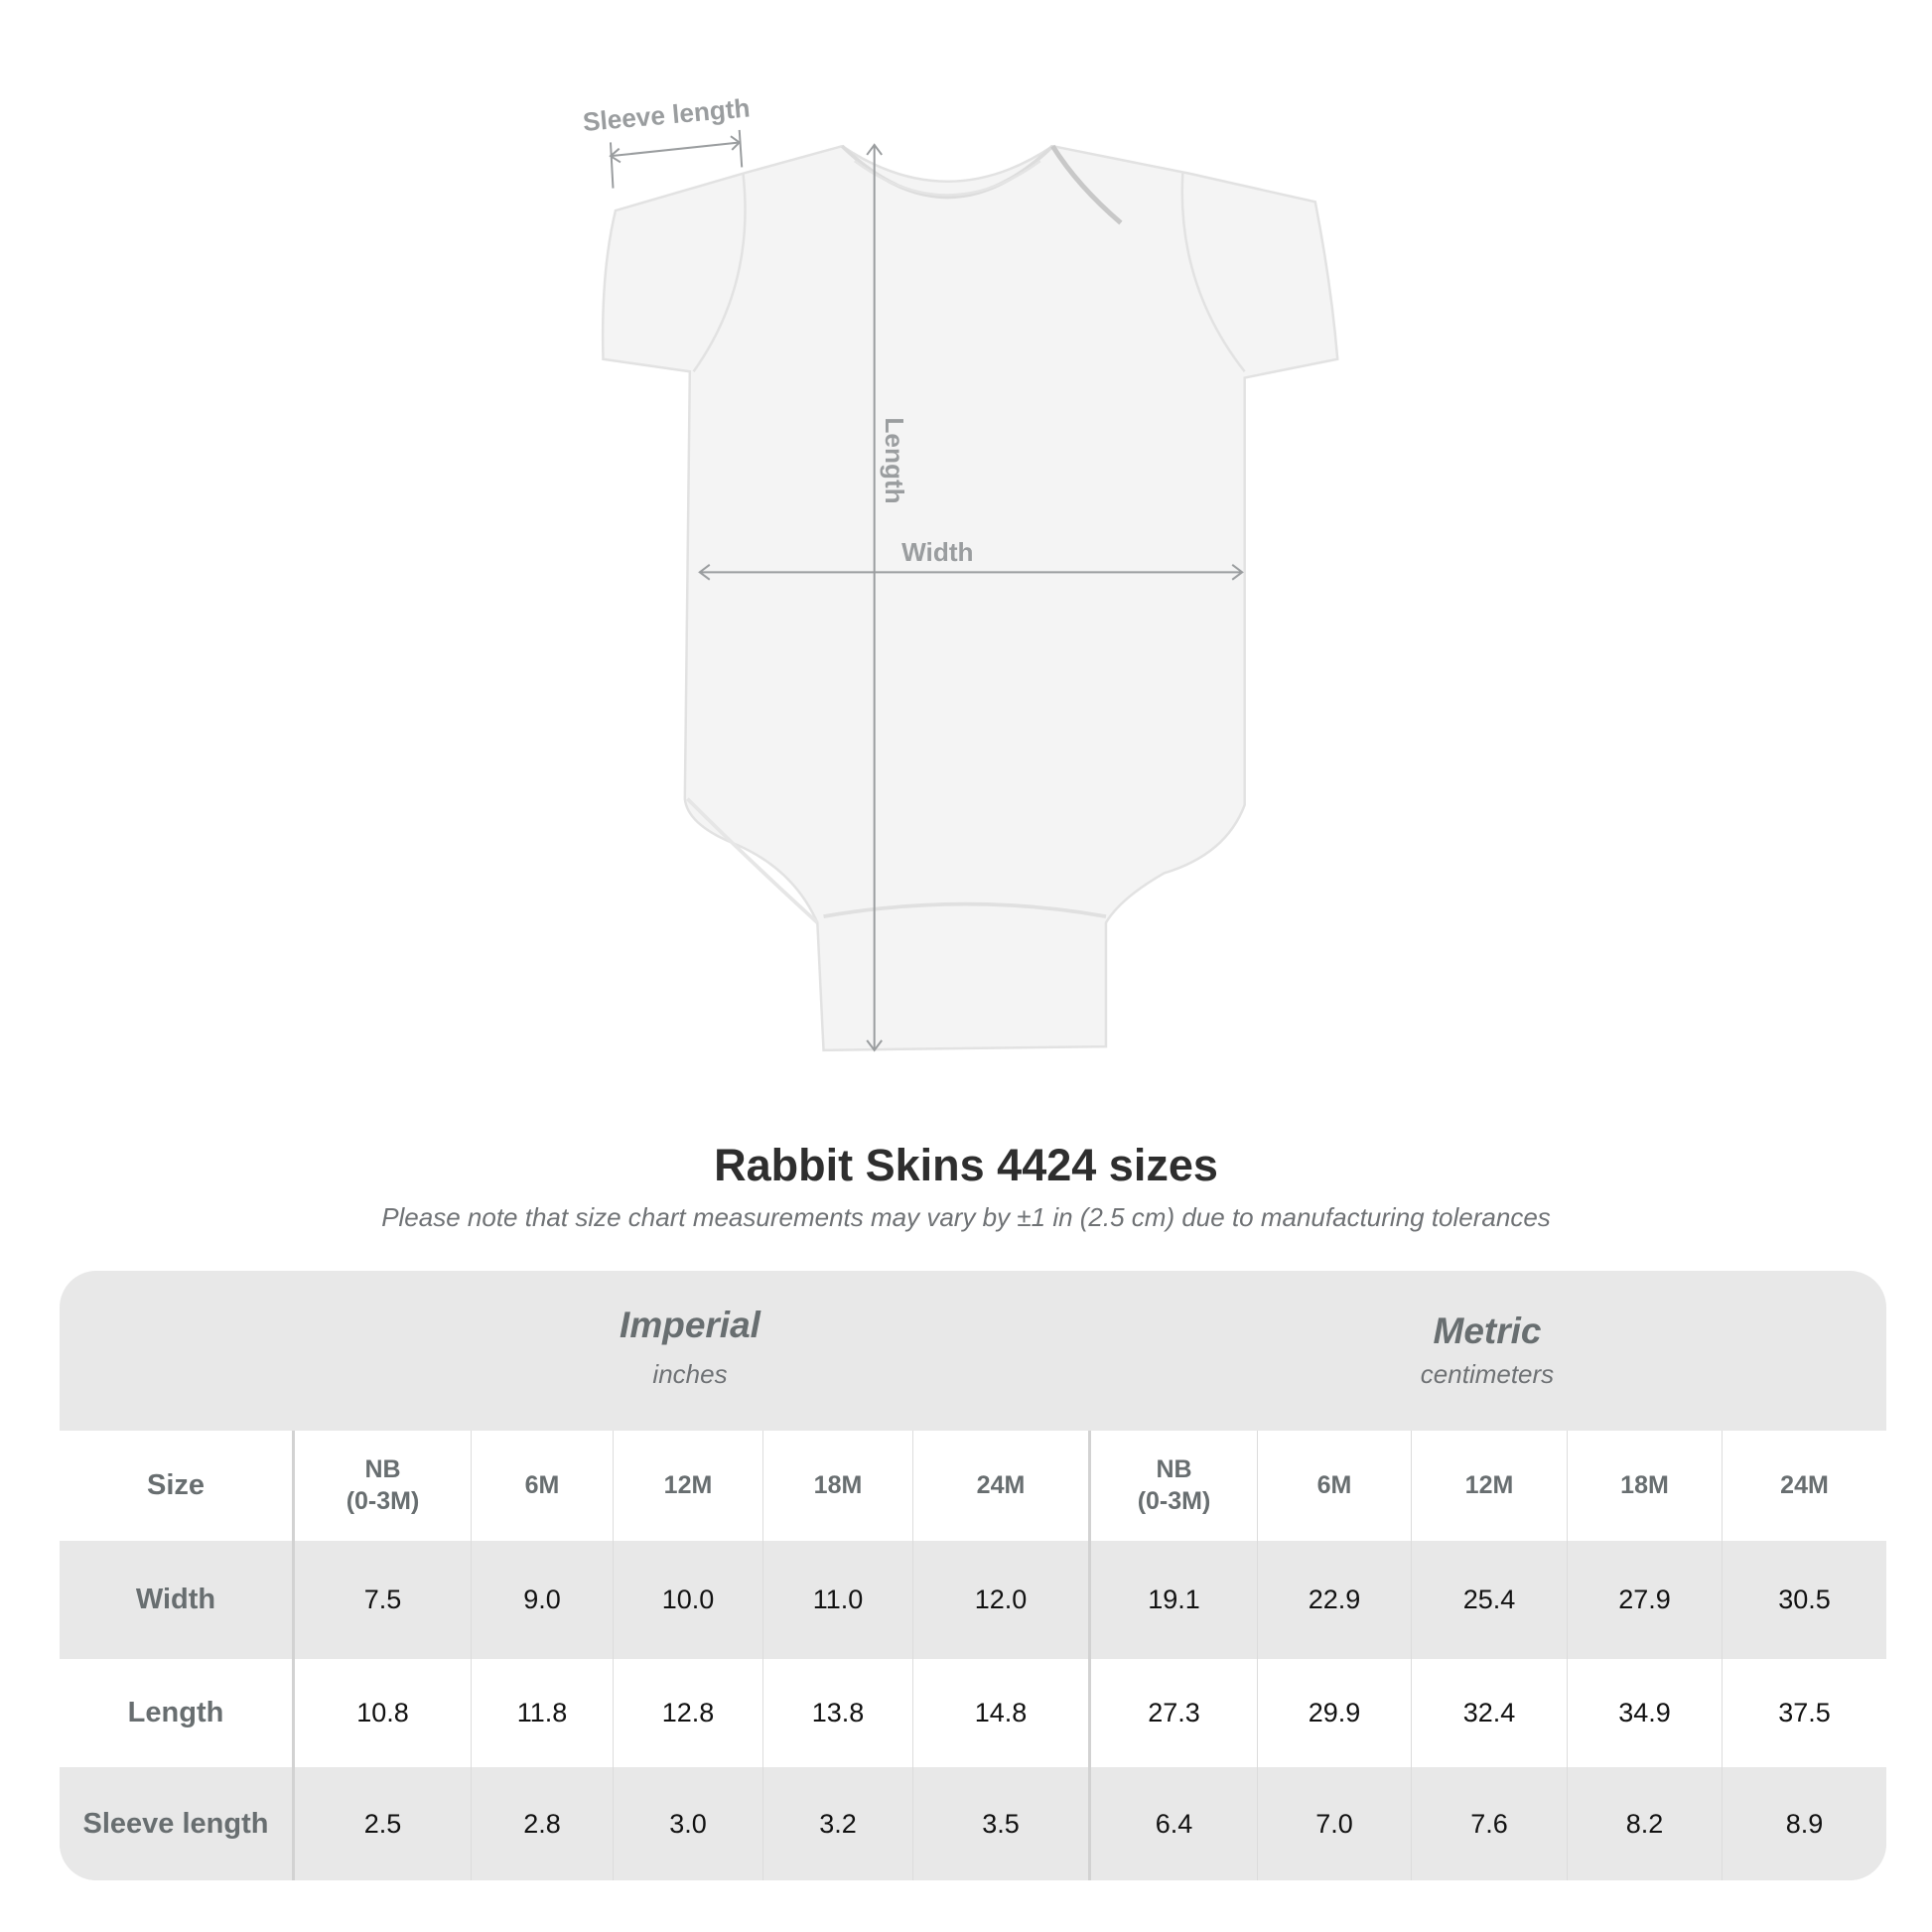 The image size is (1932, 1932). Describe the element at coordinates (1334, 1600) in the screenshot. I see `metric-value: 22.9` at that location.